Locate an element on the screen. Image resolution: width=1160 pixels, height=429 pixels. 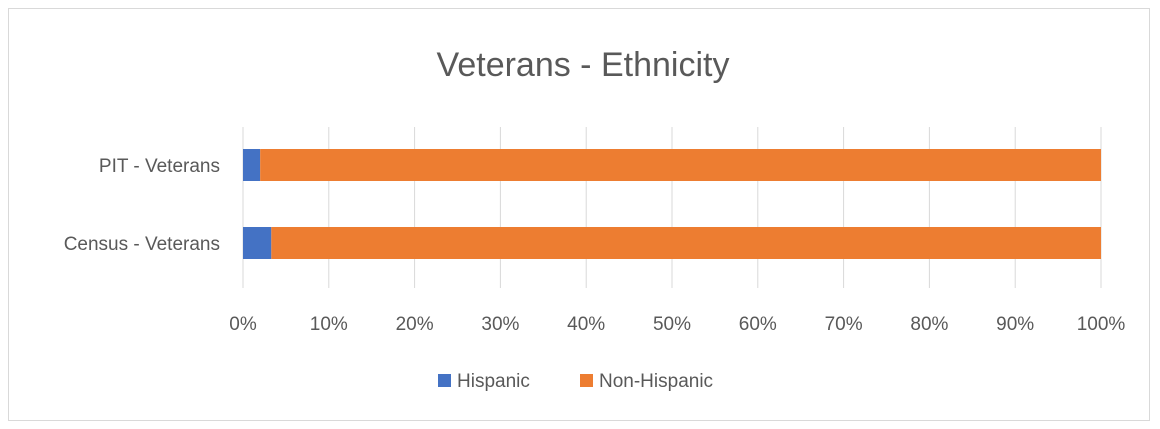
category-label: PIT - Veterans is located at coordinates (159, 166).